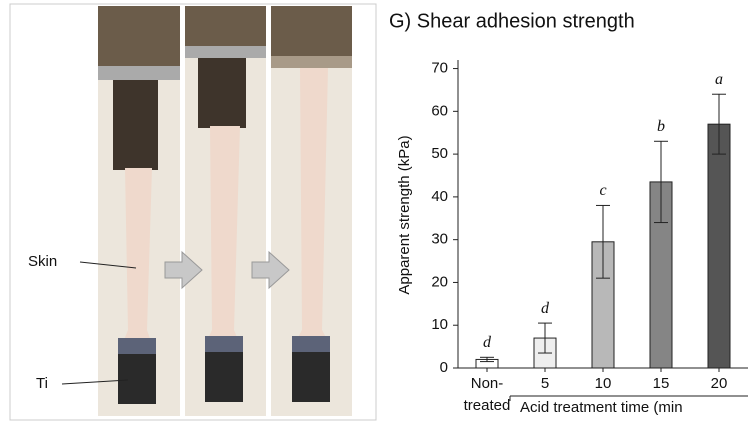 This screenshot has width=751, height=424. Describe the element at coordinates (42, 261) in the screenshot. I see `photo-label: Skin` at that location.